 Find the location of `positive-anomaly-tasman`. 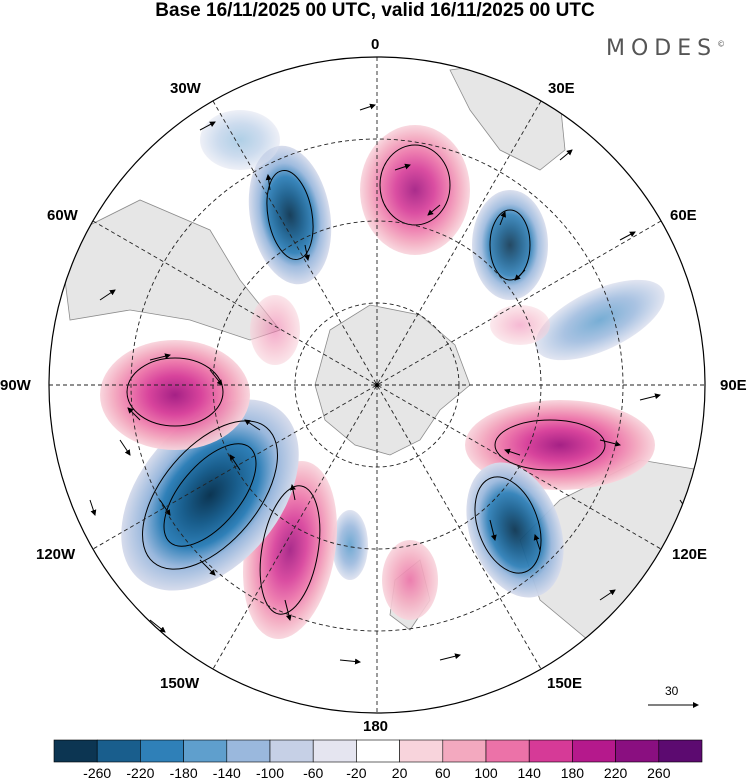

positive-anomaly-tasman is located at coordinates (410, 580).